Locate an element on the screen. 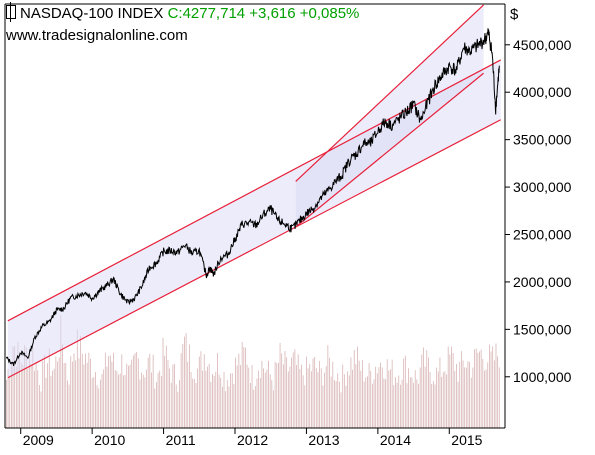  website-label: www.tradesignalonline.com is located at coordinates (97, 35).